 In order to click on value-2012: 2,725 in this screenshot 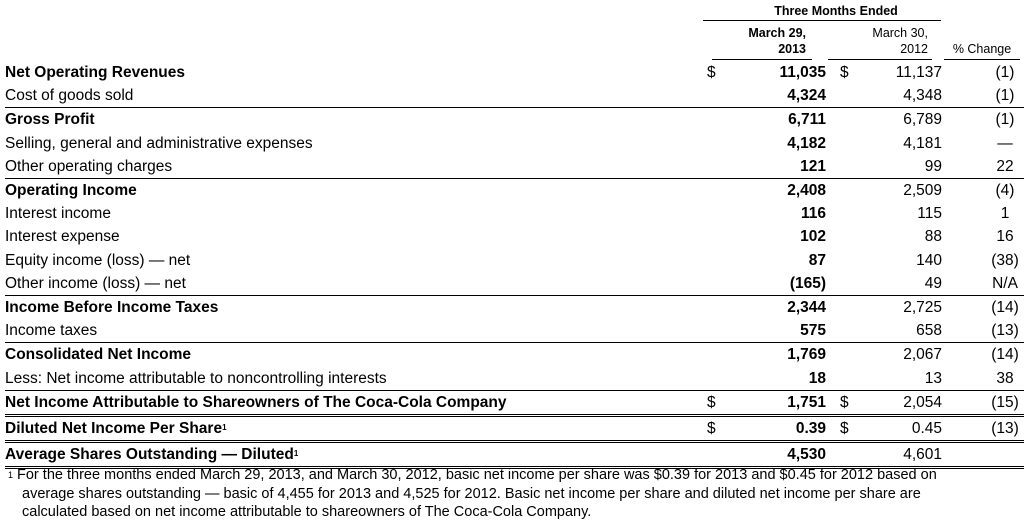, I will do `click(915, 307)`.